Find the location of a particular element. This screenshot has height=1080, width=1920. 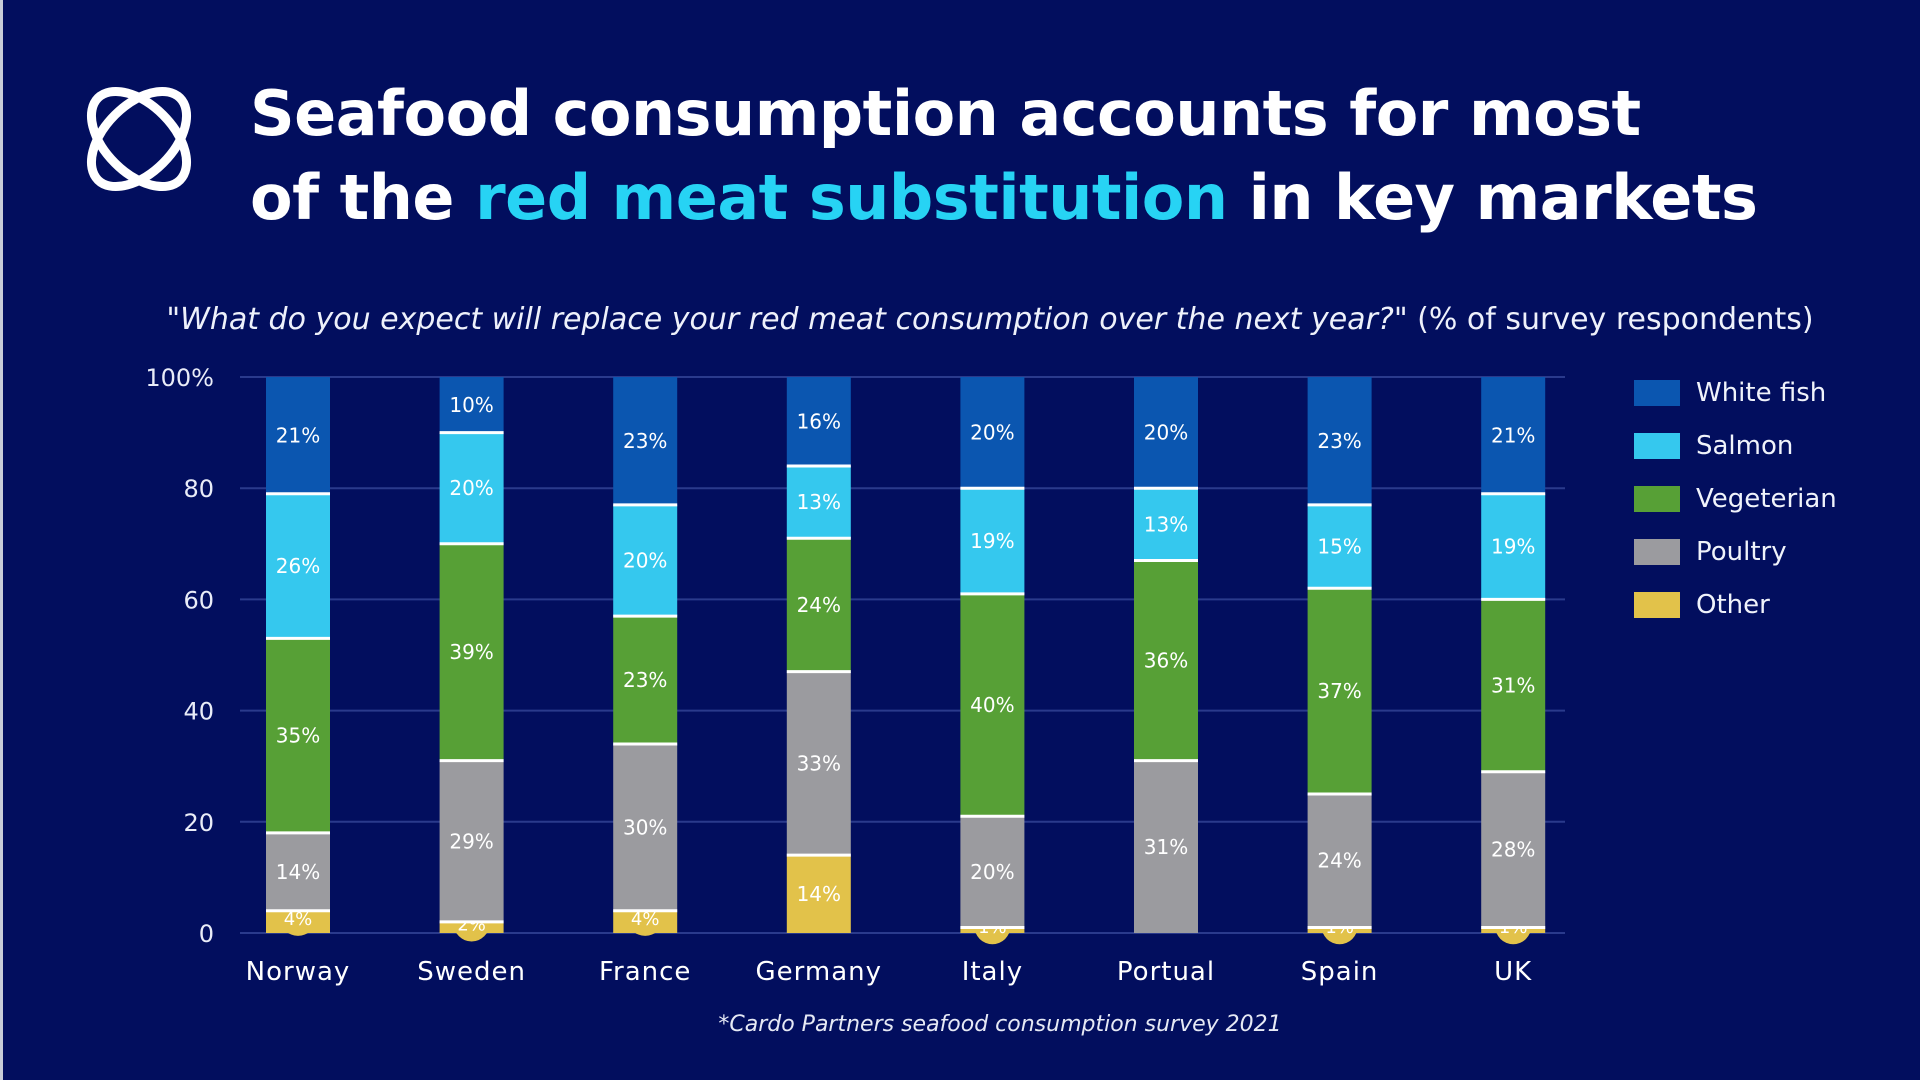

data-label: 37% is located at coordinates (1339, 691).